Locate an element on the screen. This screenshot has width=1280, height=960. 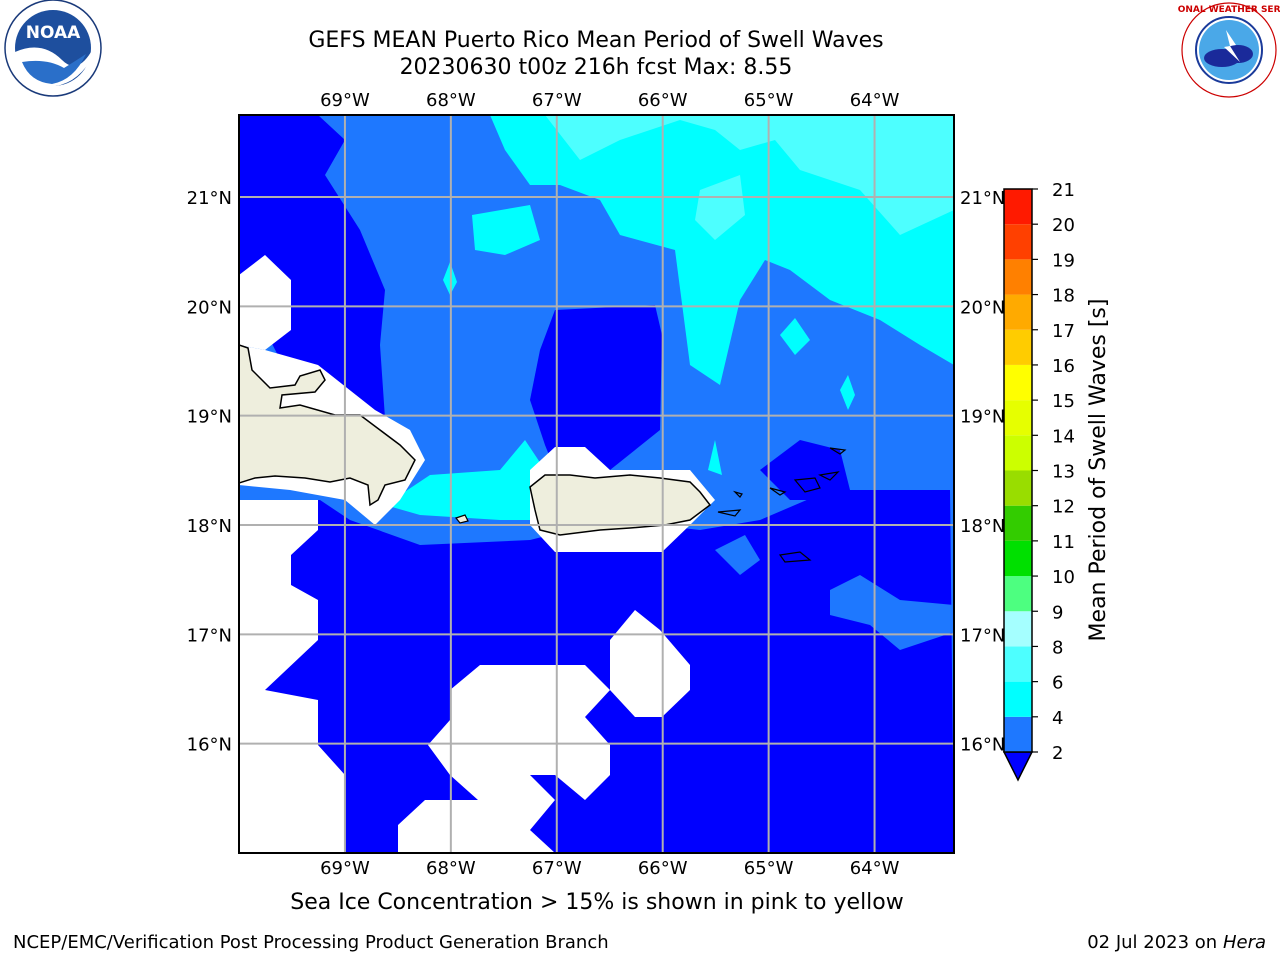
lon-label-bottom: 64°W is located at coordinates (875, 868).